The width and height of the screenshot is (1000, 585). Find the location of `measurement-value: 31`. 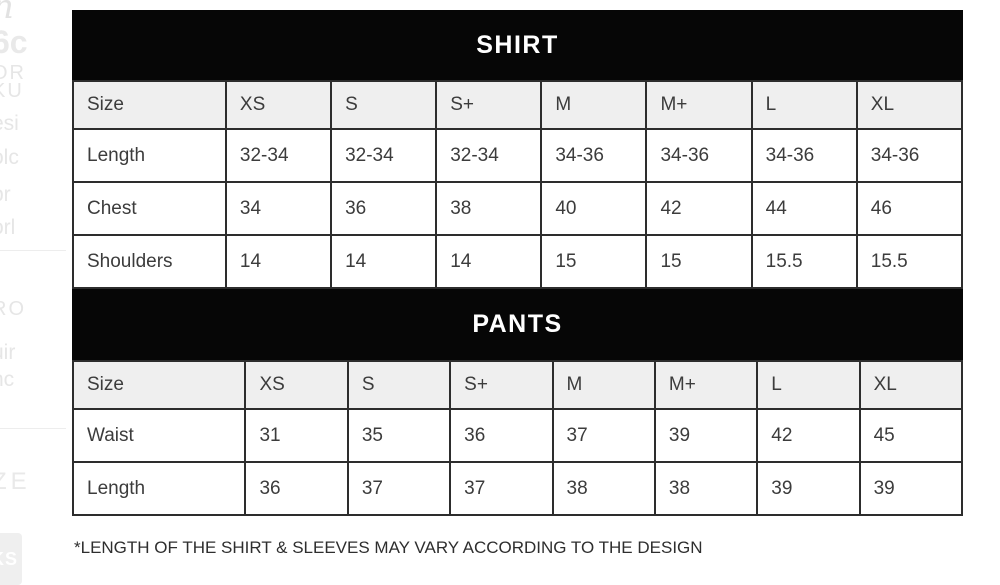

measurement-value: 31 is located at coordinates (296, 435).